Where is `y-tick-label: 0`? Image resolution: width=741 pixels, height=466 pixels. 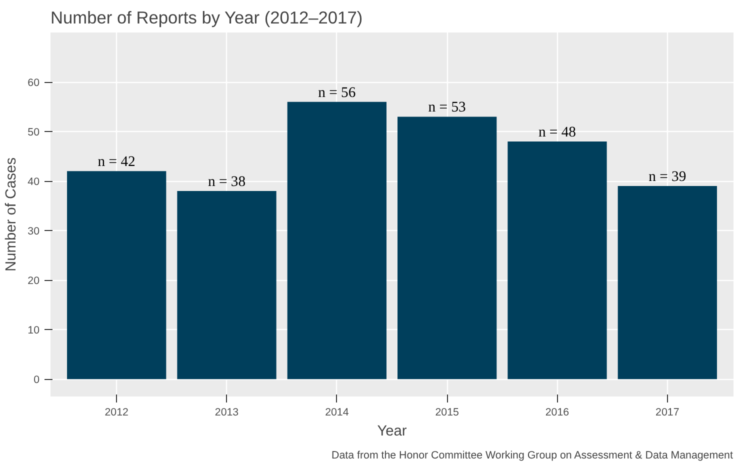 y-tick-label: 0 is located at coordinates (37, 380).